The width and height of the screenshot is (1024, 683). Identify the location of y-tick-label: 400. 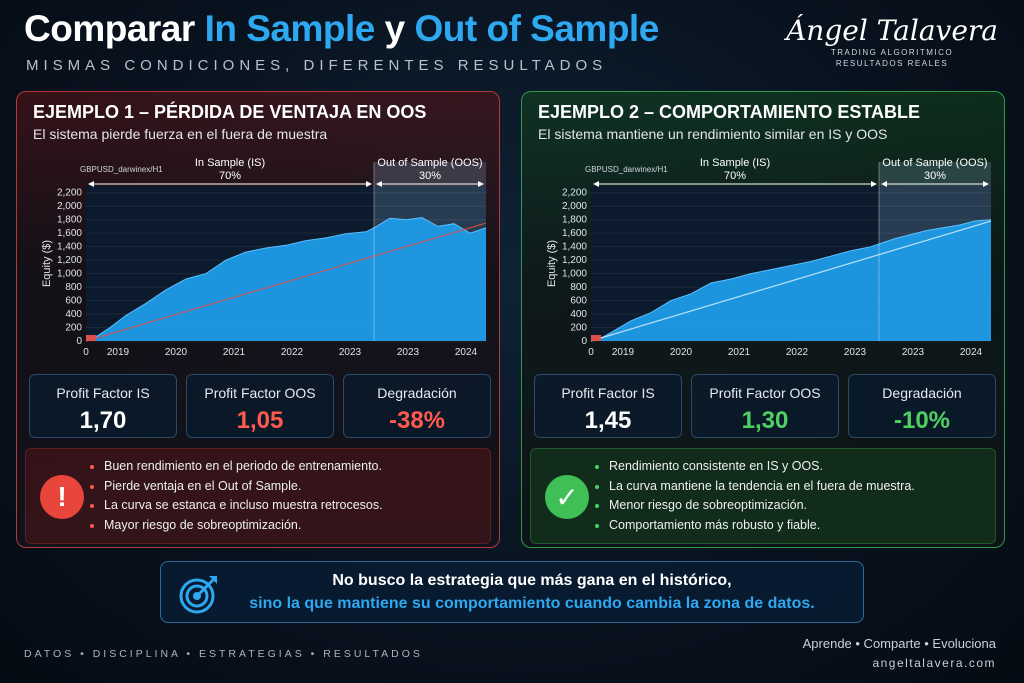
(578, 314).